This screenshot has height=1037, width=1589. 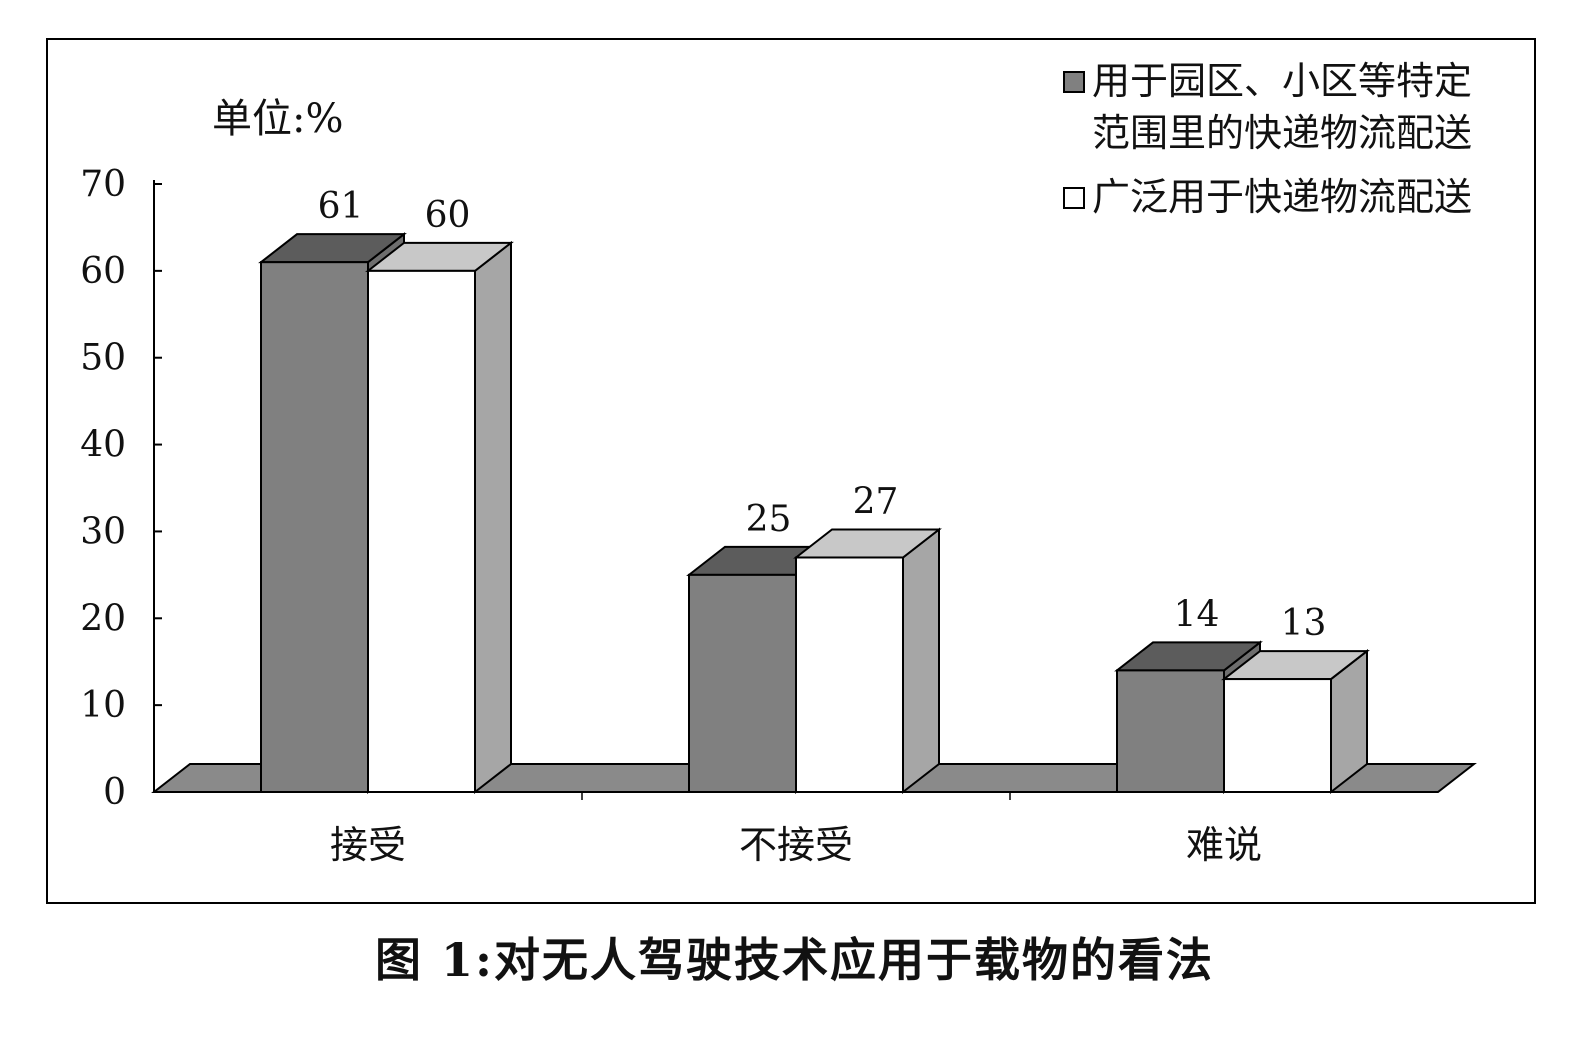 I want to click on y-tick-label: 20, so click(x=103, y=618).